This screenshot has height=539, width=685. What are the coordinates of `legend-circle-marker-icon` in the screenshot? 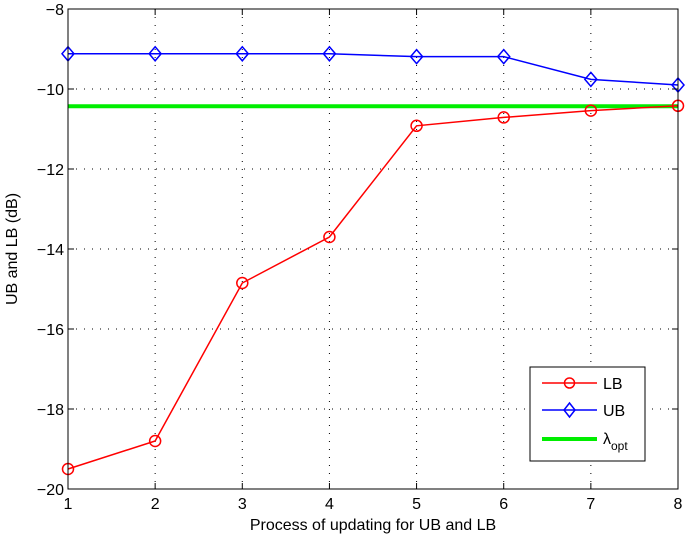 It's located at (569, 383).